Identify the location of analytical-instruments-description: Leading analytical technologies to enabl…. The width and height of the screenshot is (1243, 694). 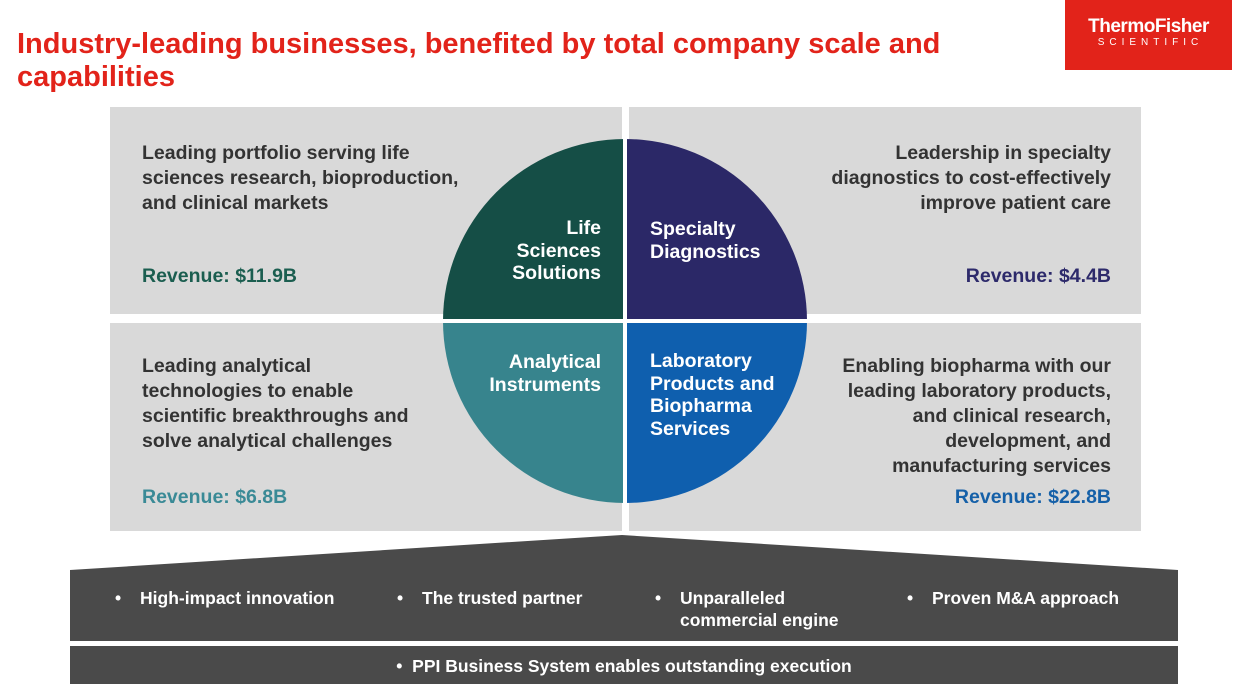
(275, 403).